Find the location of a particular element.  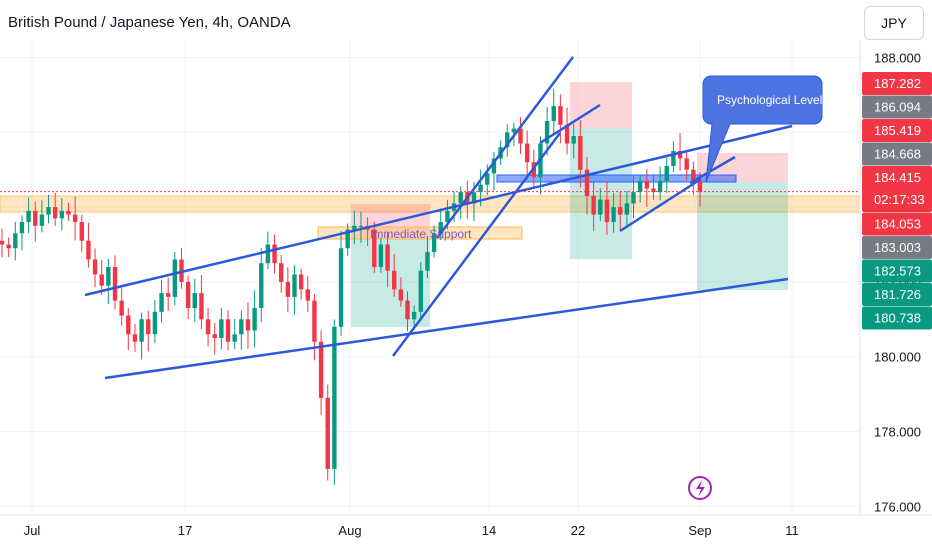

trendline-steep-lower is located at coordinates (476, 244).